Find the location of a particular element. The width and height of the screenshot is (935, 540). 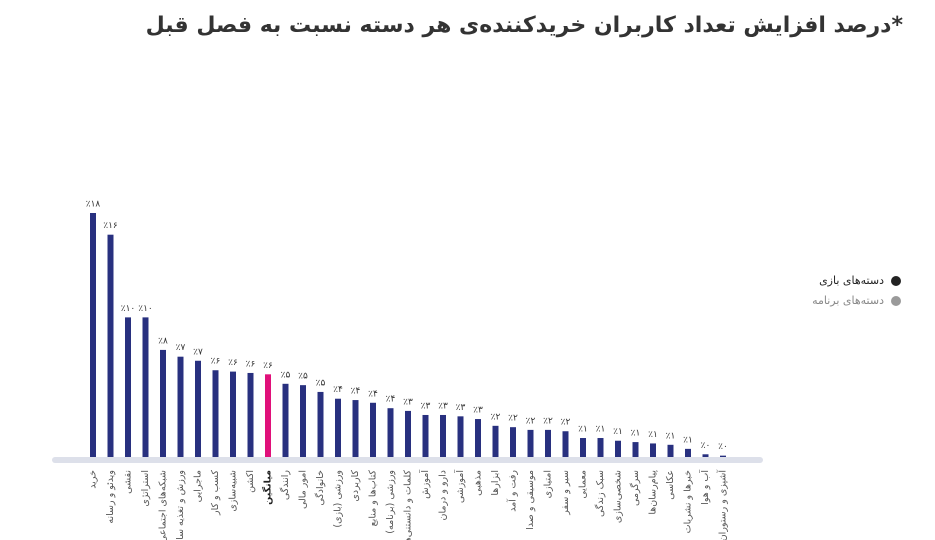

value-label: ٪۸ is located at coordinates (163, 341).